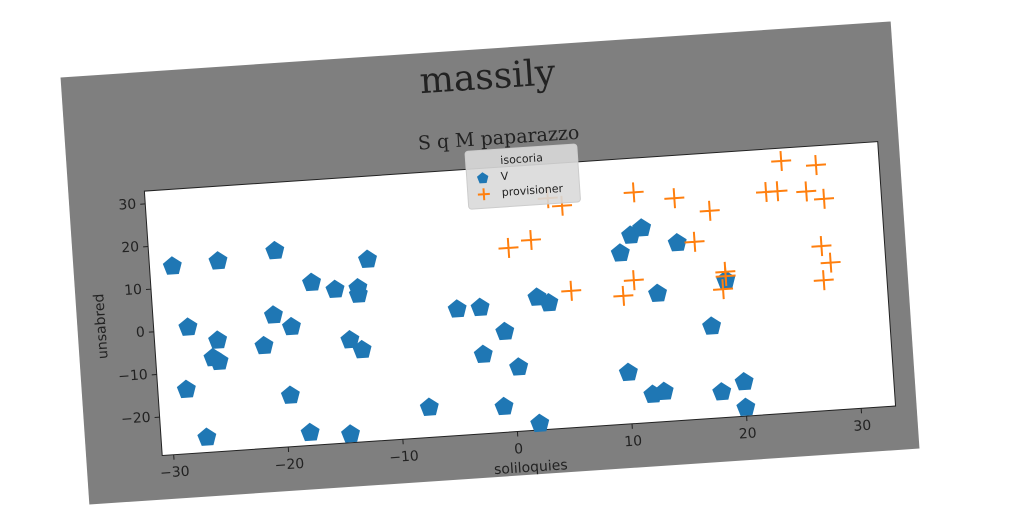  Describe the element at coordinates (404, 457) in the screenshot. I see `x-tick-label: −10` at that location.